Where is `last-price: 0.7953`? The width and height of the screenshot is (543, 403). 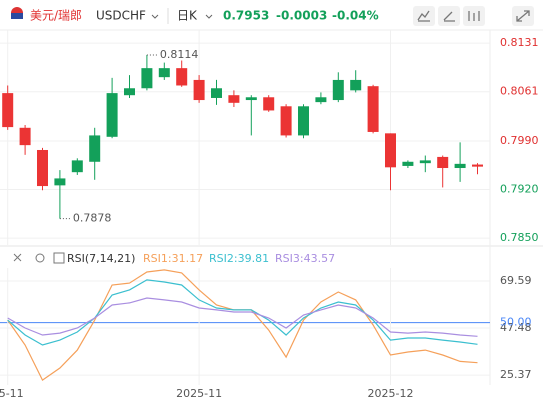 last-price: 0.7953 is located at coordinates (246, 16).